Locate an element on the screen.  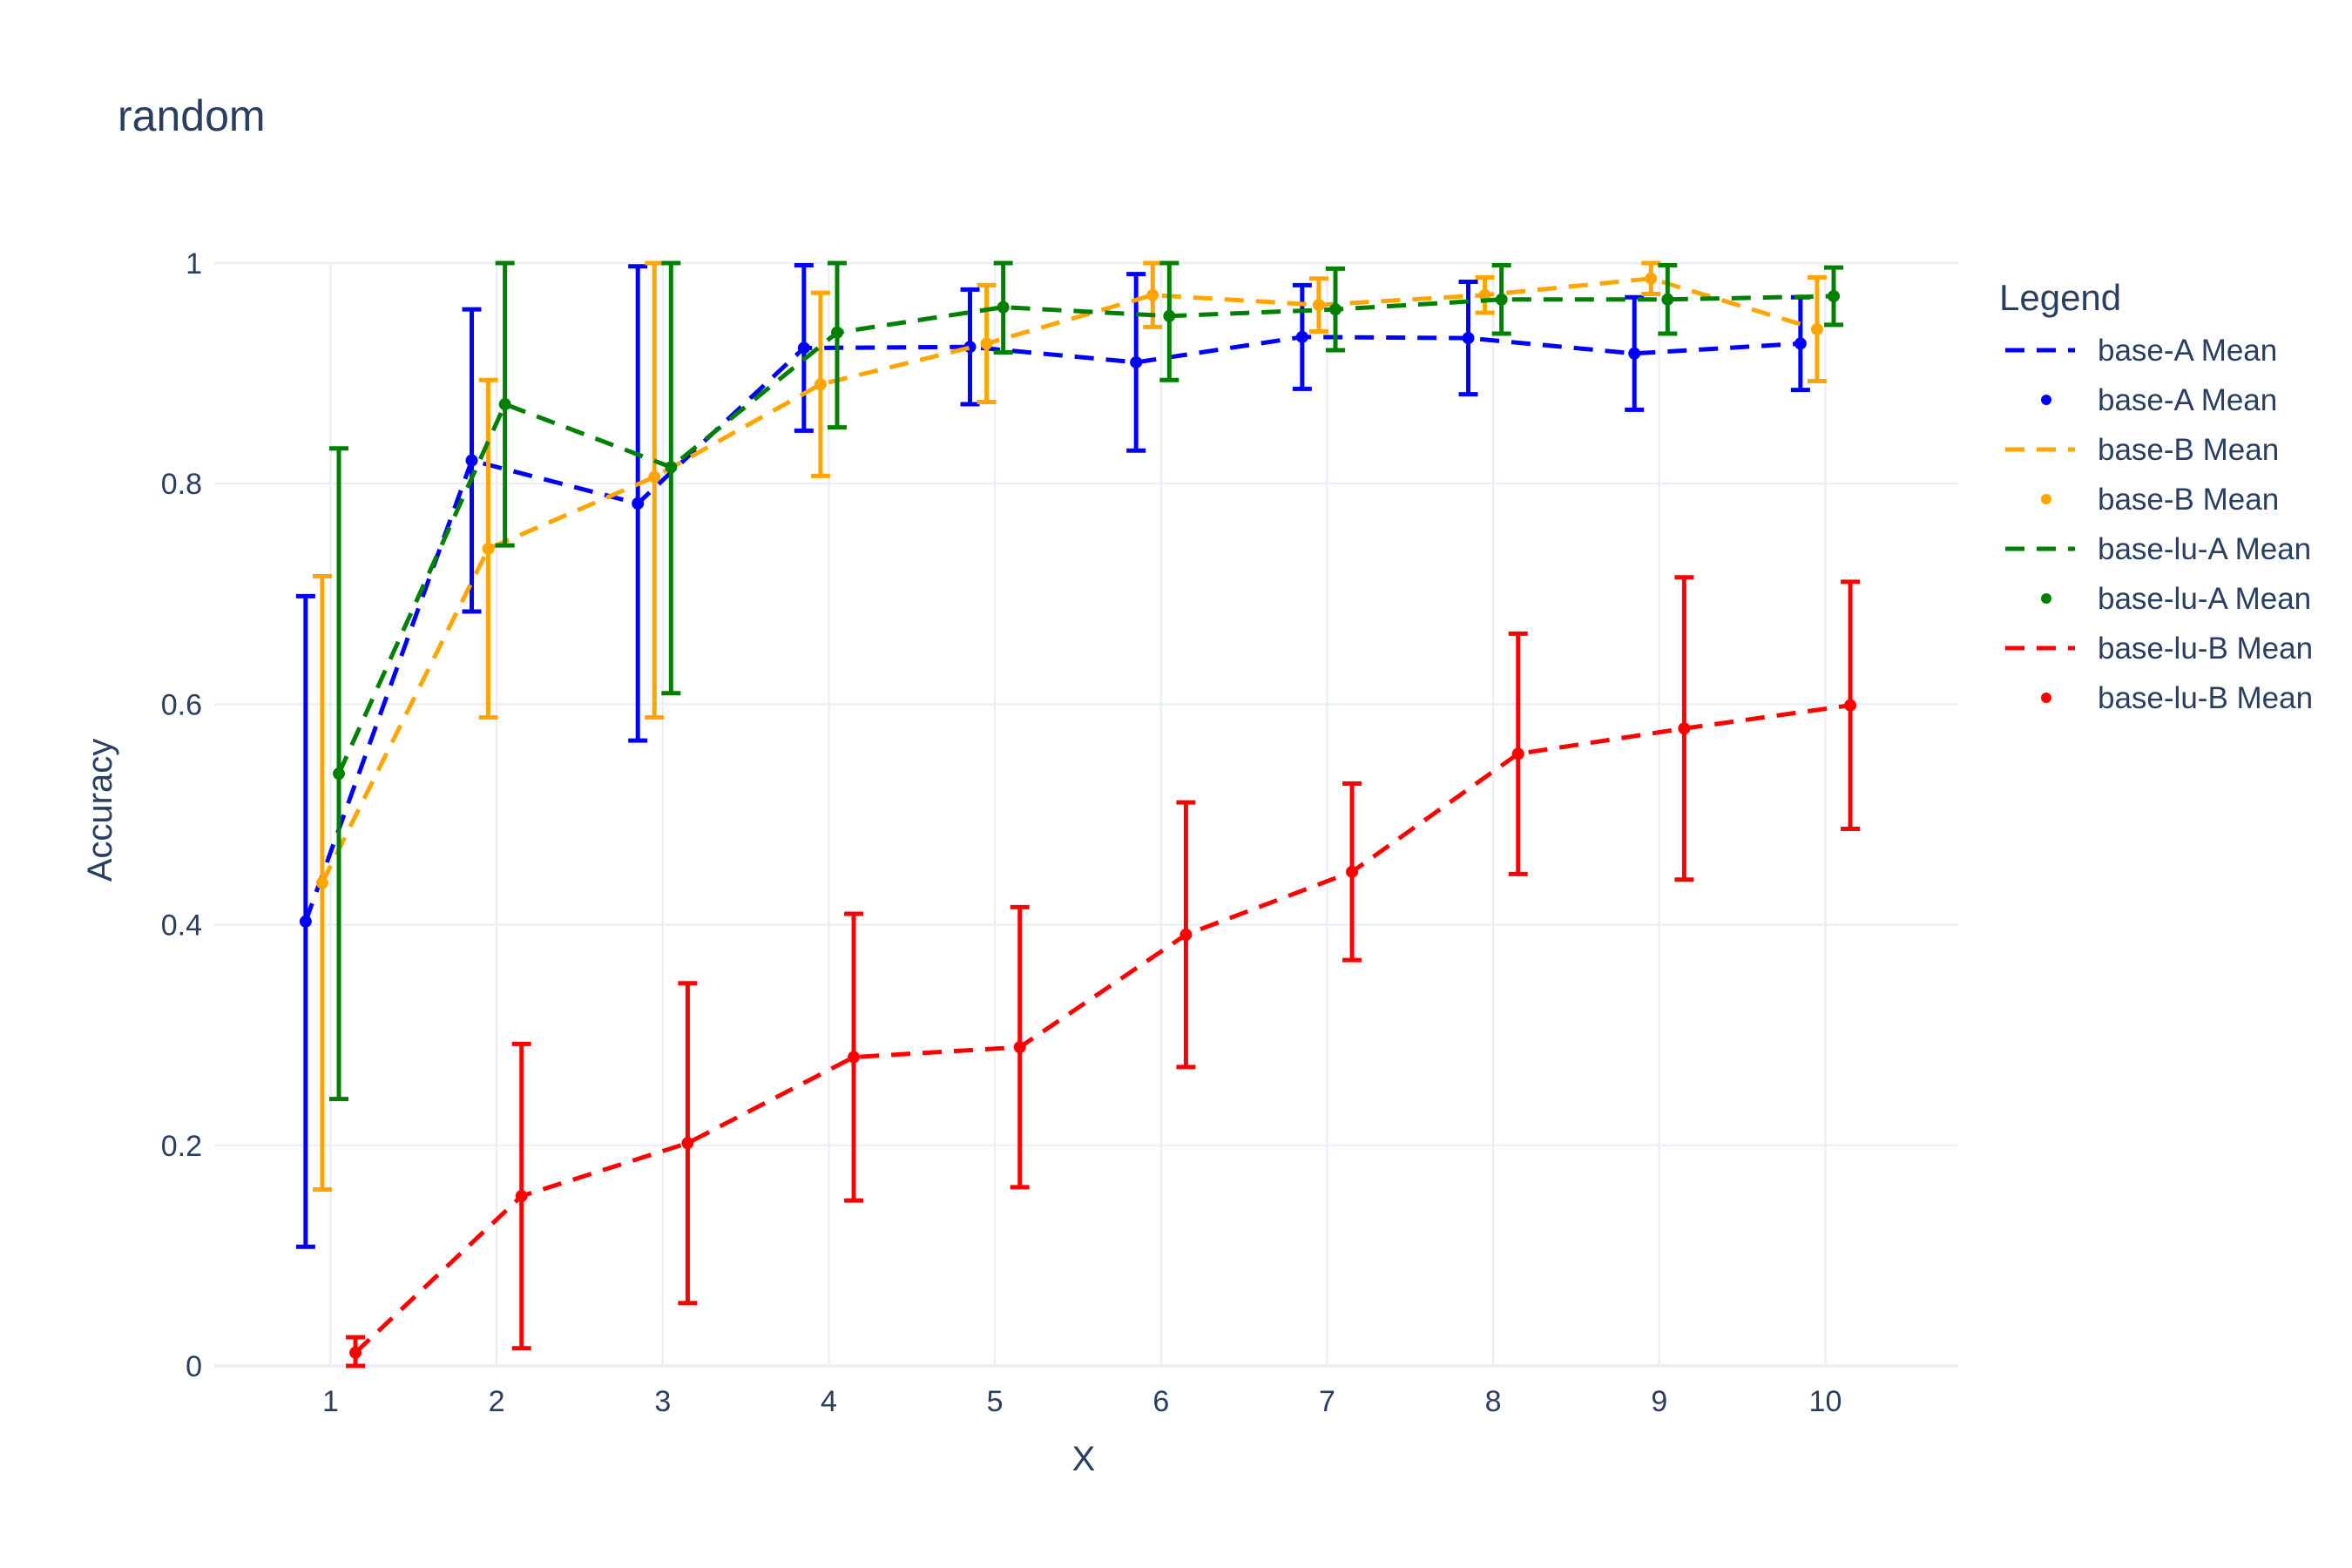
legend-item-line: base-lu-B Mean is located at coordinates (2159, 649).